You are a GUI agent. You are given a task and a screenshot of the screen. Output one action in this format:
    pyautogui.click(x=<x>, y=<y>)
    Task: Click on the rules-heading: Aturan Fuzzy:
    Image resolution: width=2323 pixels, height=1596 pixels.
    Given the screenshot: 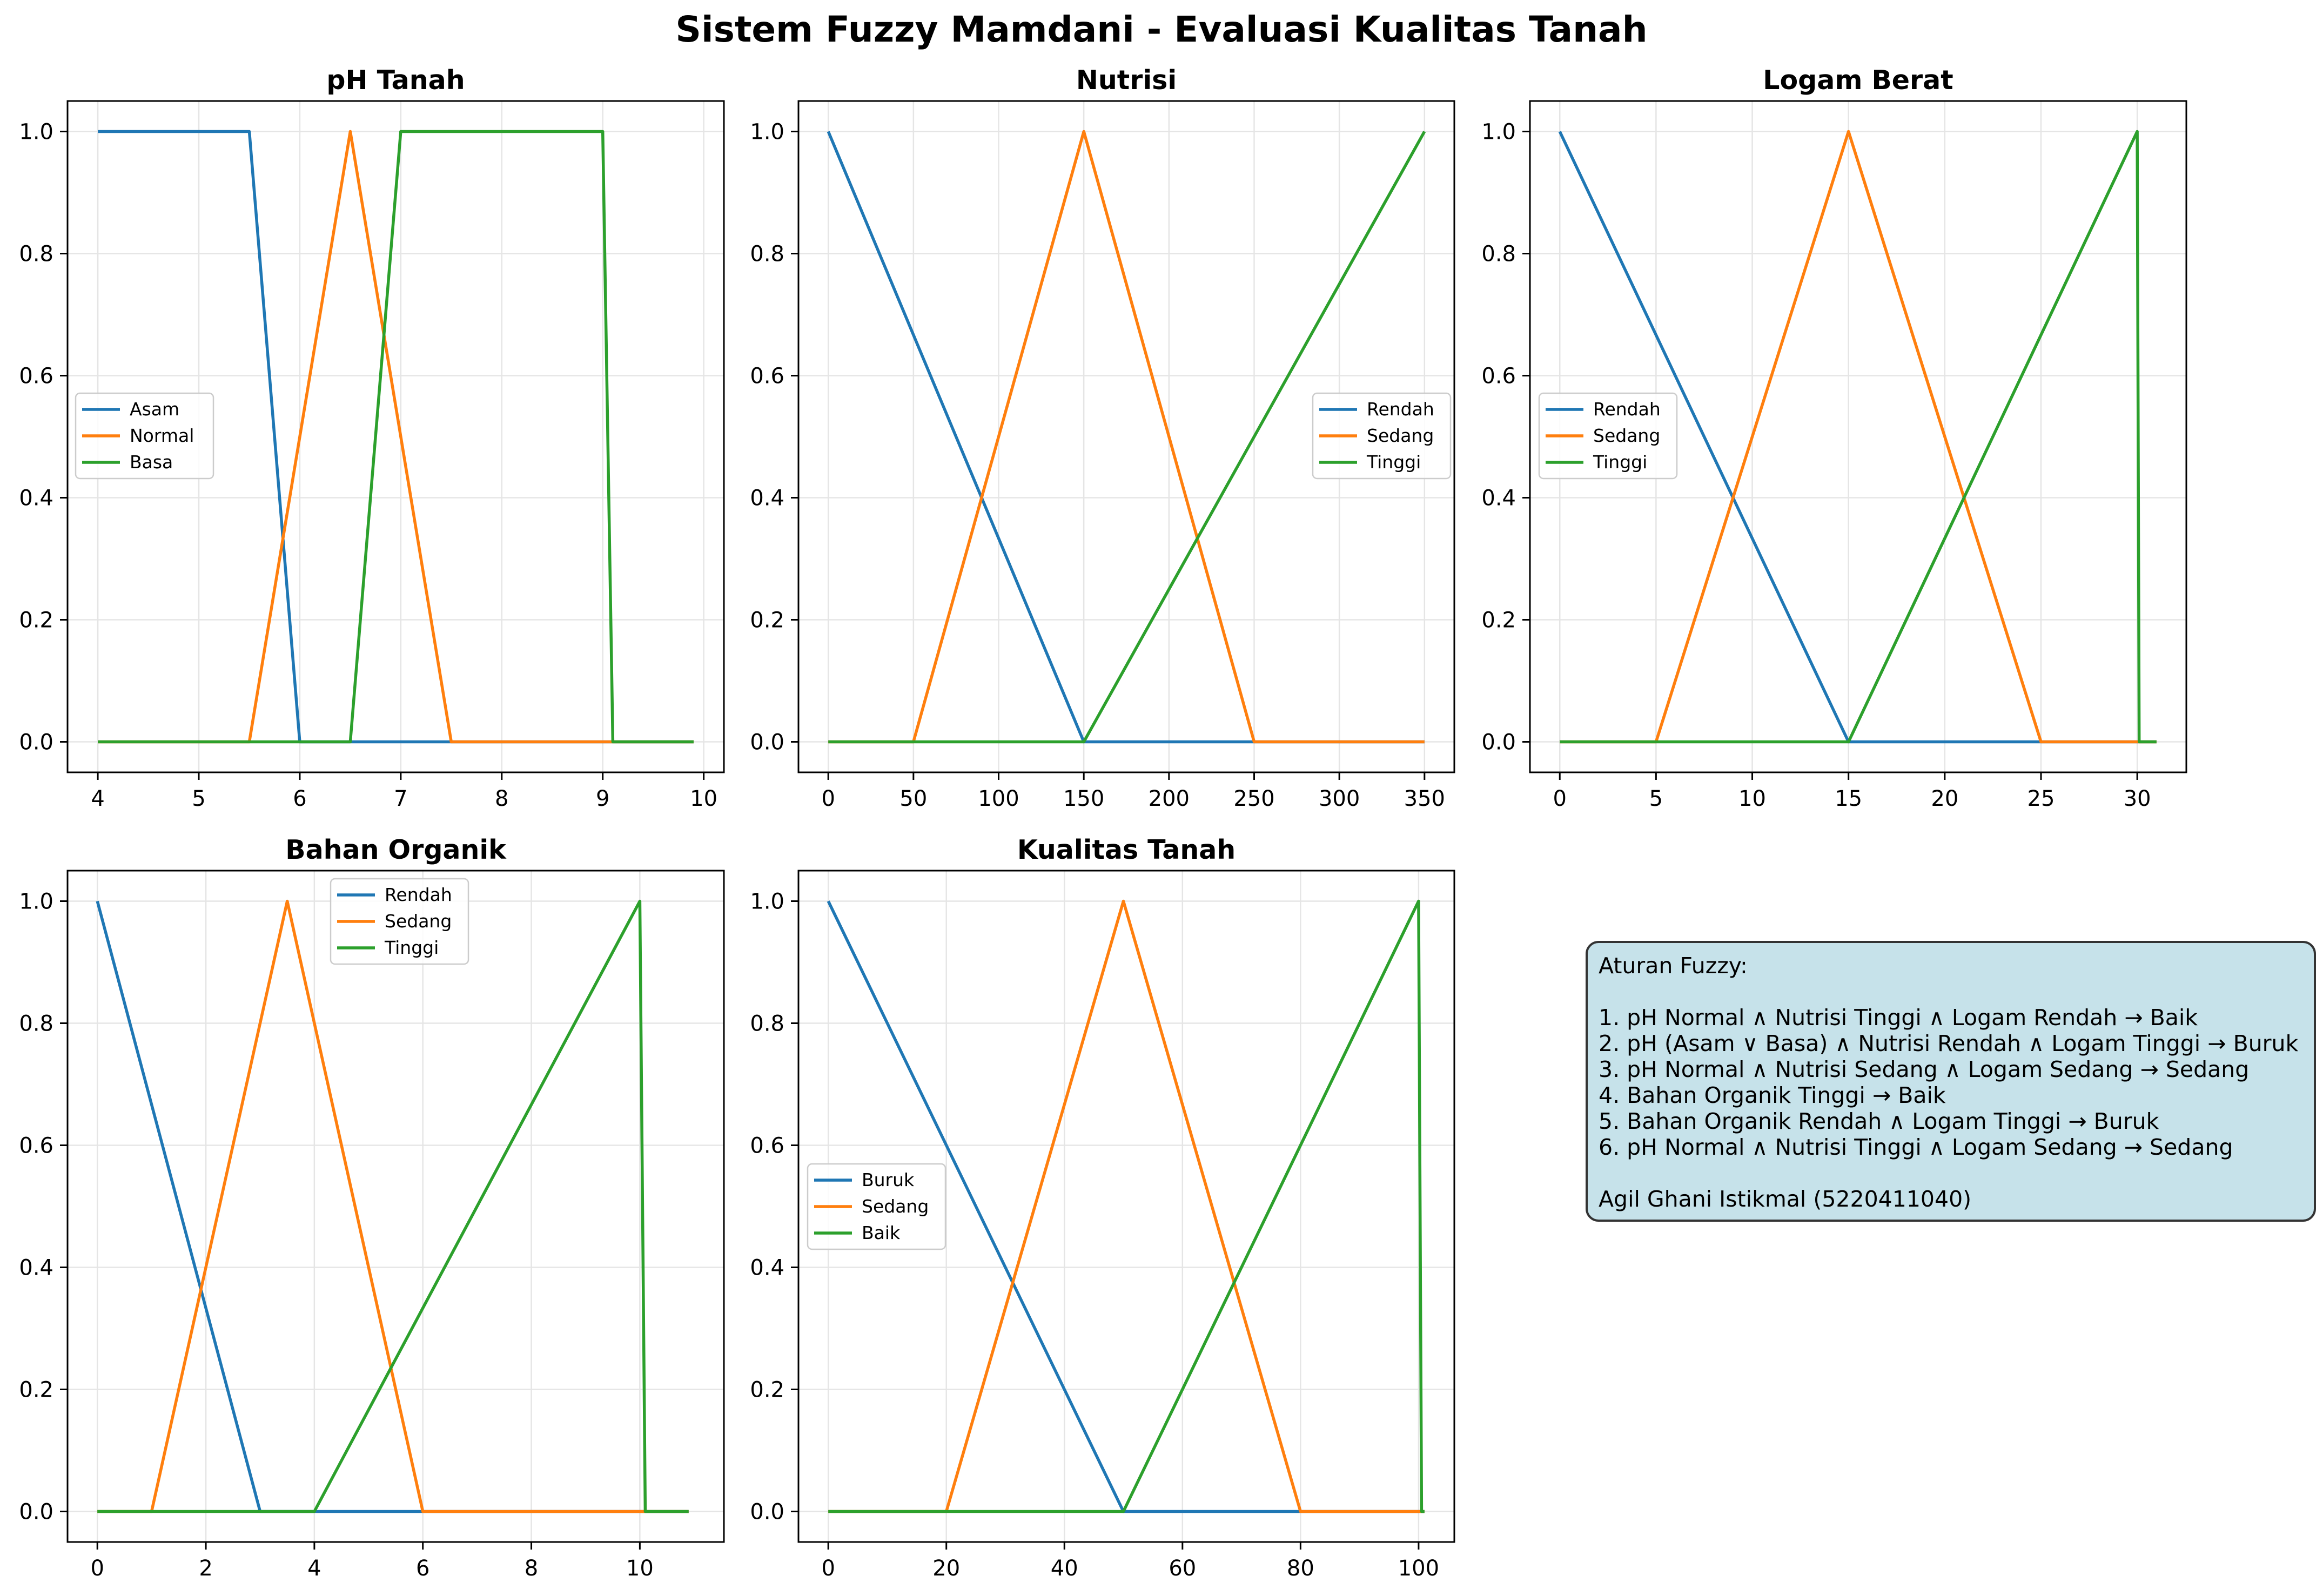 What is the action you would take?
    pyautogui.click(x=1673, y=966)
    